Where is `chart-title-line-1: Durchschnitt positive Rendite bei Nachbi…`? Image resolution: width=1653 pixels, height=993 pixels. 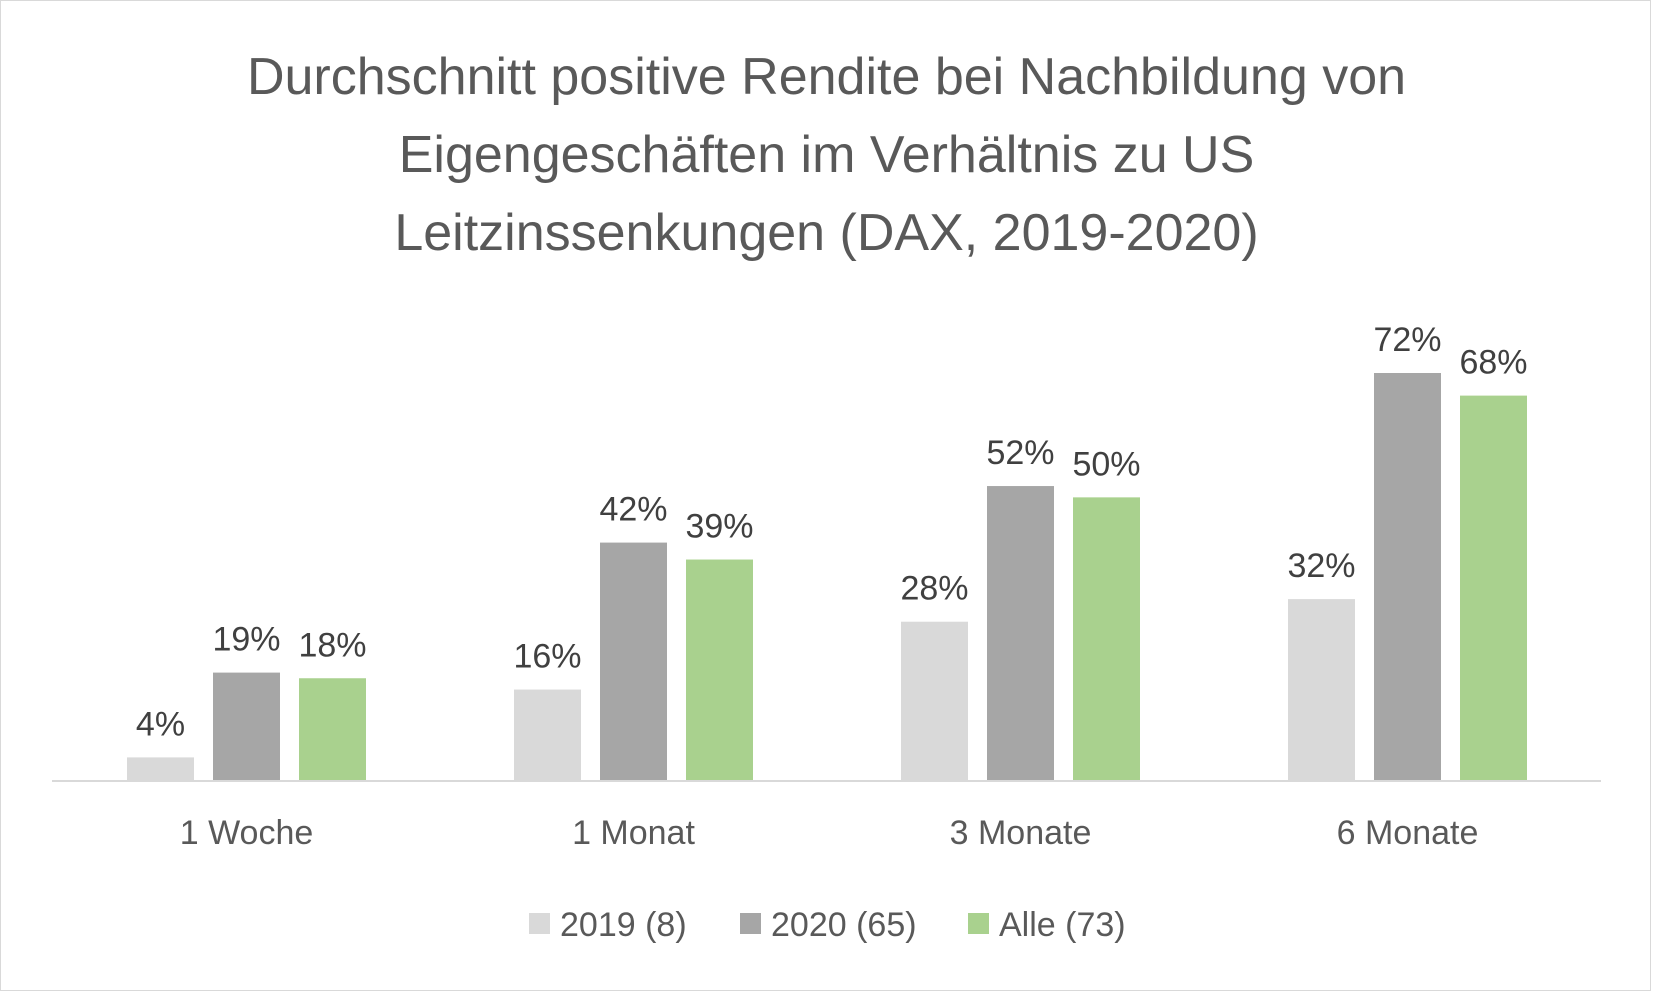
chart-title-line-1: Durchschnitt positive Rendite bei Nachbi… is located at coordinates (826, 77).